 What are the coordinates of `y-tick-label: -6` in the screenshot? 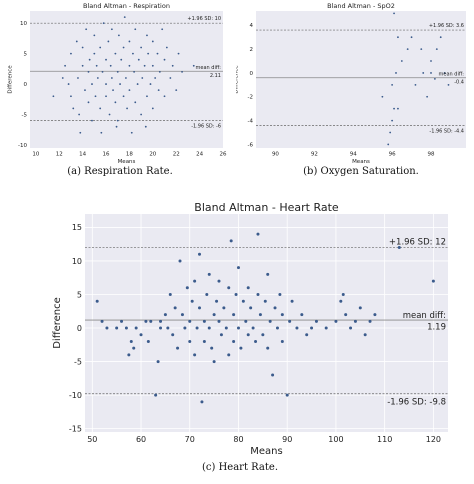 It's located at (251, 145).